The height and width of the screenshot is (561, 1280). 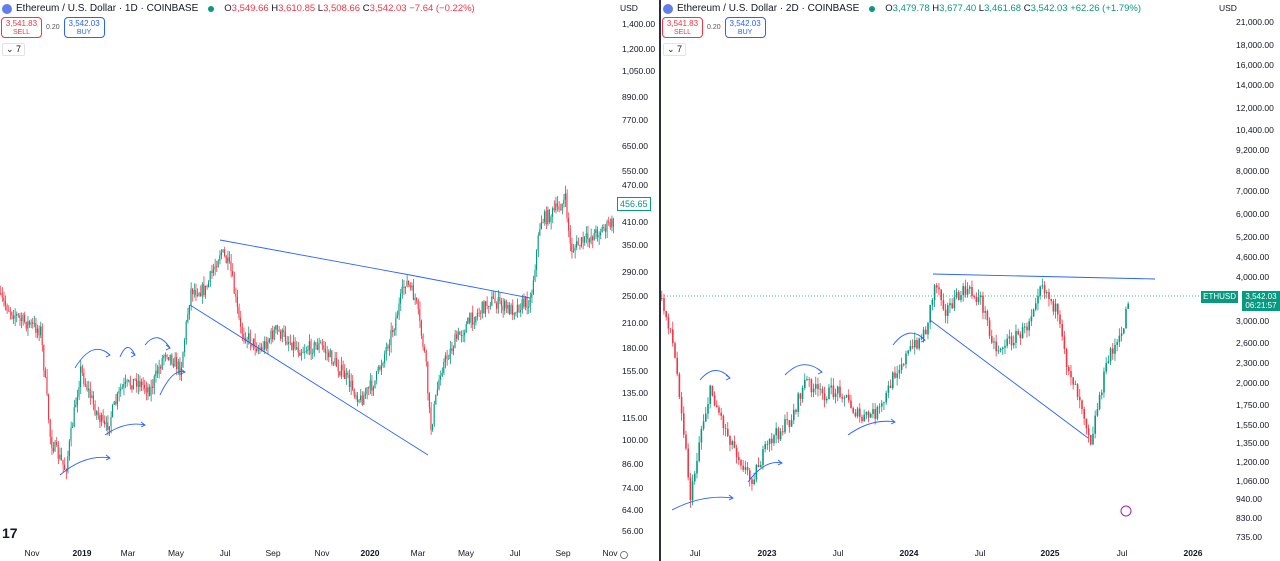 What do you see at coordinates (1009, 379) in the screenshot?
I see `trendline` at bounding box center [1009, 379].